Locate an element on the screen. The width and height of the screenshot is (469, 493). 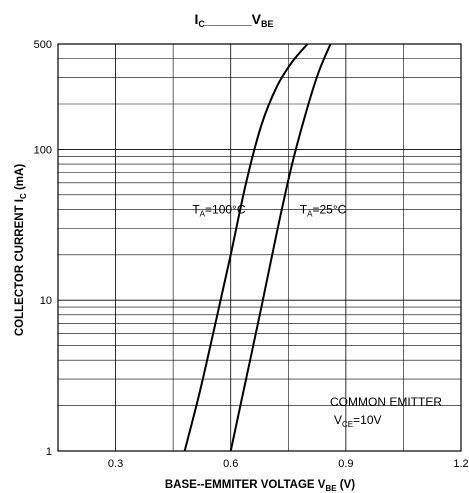
annotation-vce: VCE=10V is located at coordinates (358, 421).